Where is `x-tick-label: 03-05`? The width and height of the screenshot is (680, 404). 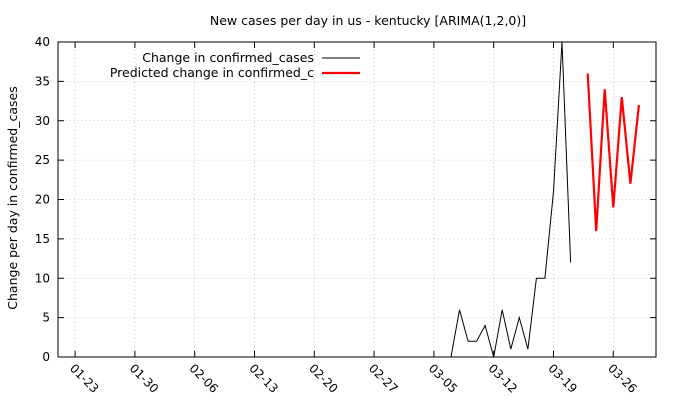
x-tick-label: 03-05 is located at coordinates (443, 378).